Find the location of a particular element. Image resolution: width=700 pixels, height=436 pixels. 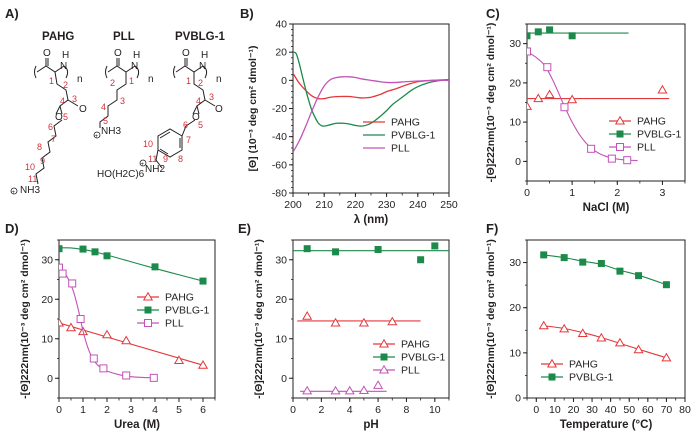

legend-marker-pll is located at coordinates (148, 323).